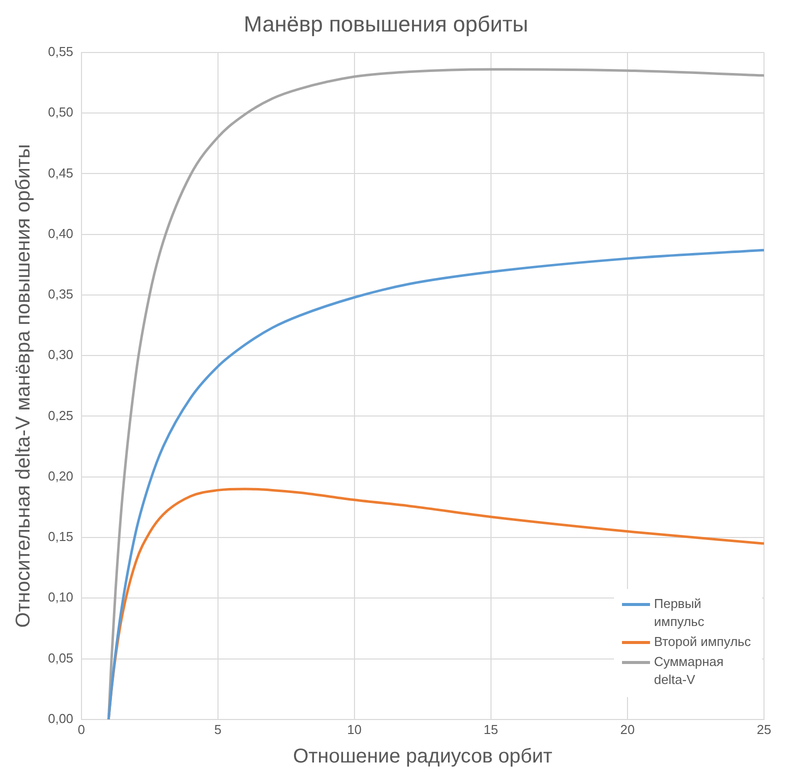 This screenshot has width=787, height=781. What do you see at coordinates (764, 729) in the screenshot?
I see `x-tick-label: 25` at bounding box center [764, 729].